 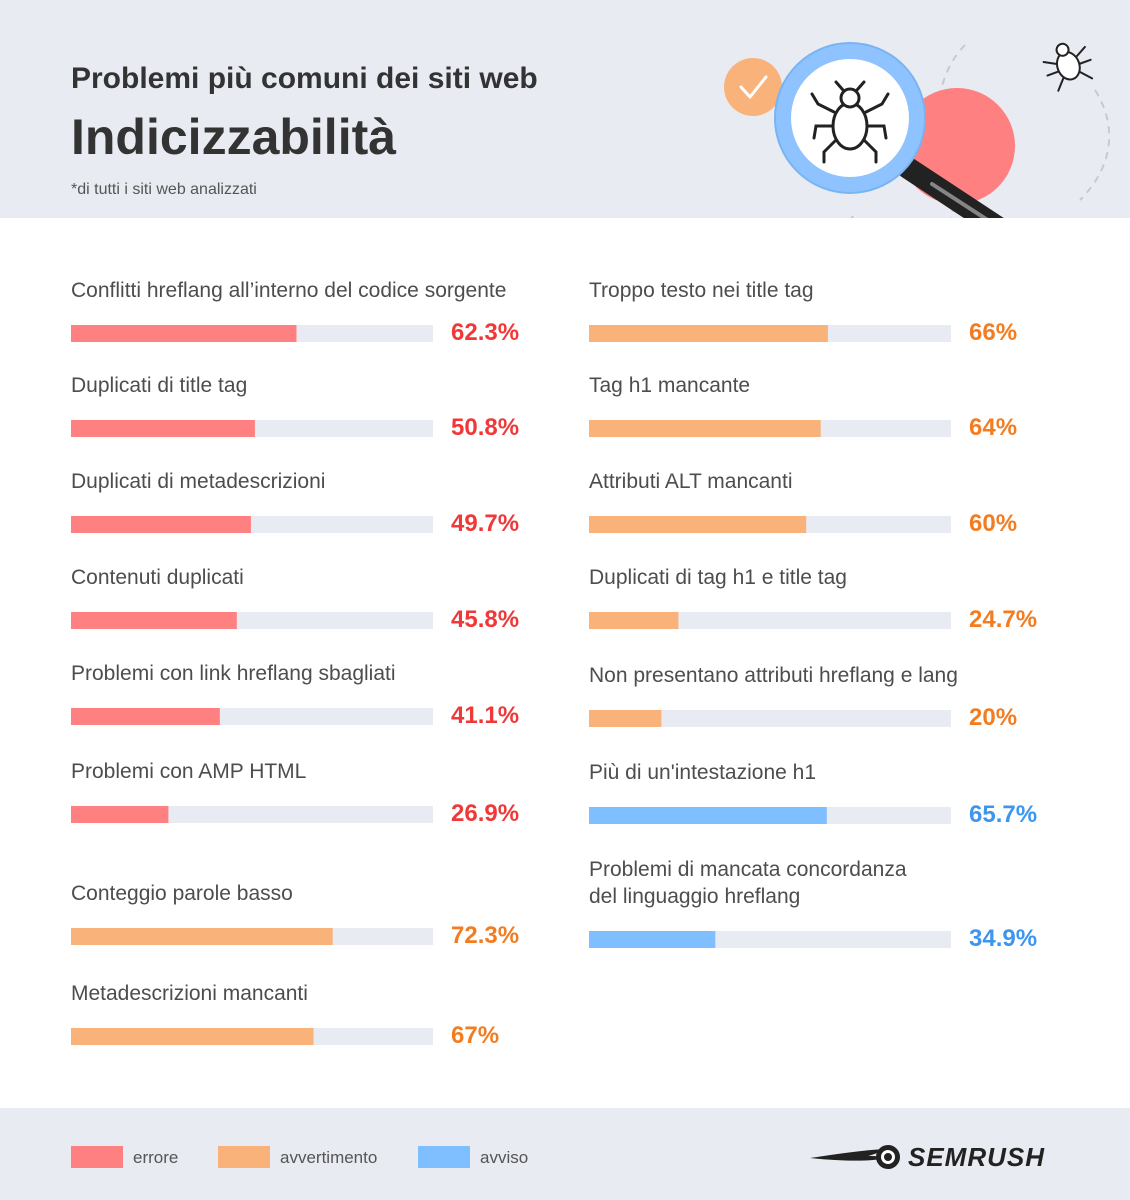 I want to click on bar-label: Conteggio parole basso, so click(x=182, y=893).